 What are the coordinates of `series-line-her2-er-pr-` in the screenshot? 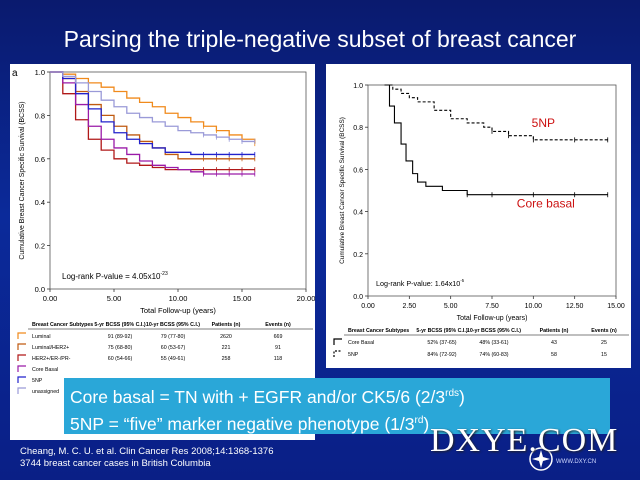 It's located at (152, 121).